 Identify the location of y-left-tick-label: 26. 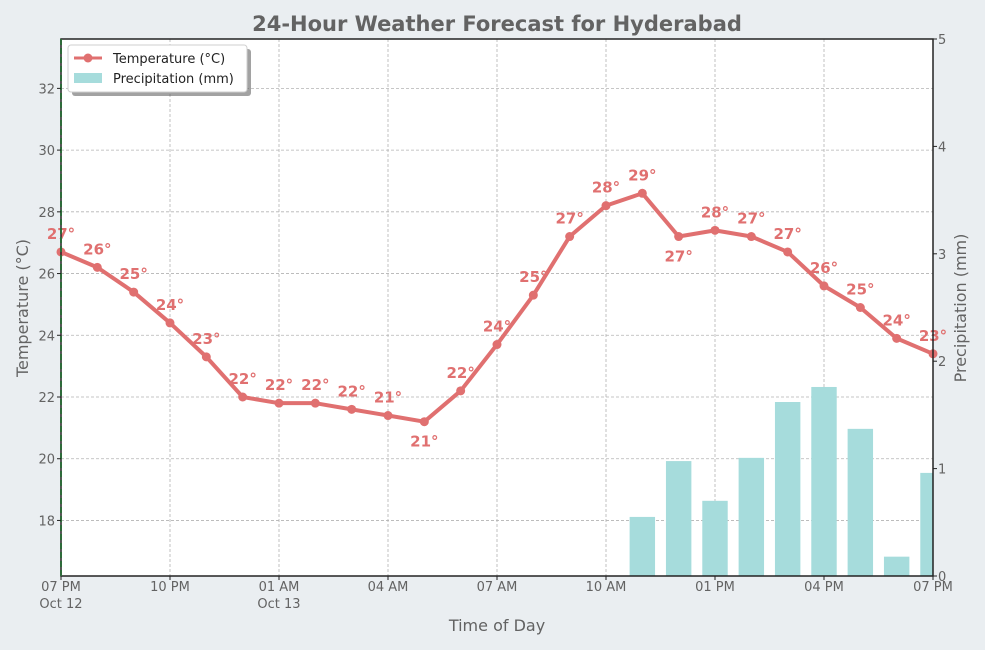
(46, 275).